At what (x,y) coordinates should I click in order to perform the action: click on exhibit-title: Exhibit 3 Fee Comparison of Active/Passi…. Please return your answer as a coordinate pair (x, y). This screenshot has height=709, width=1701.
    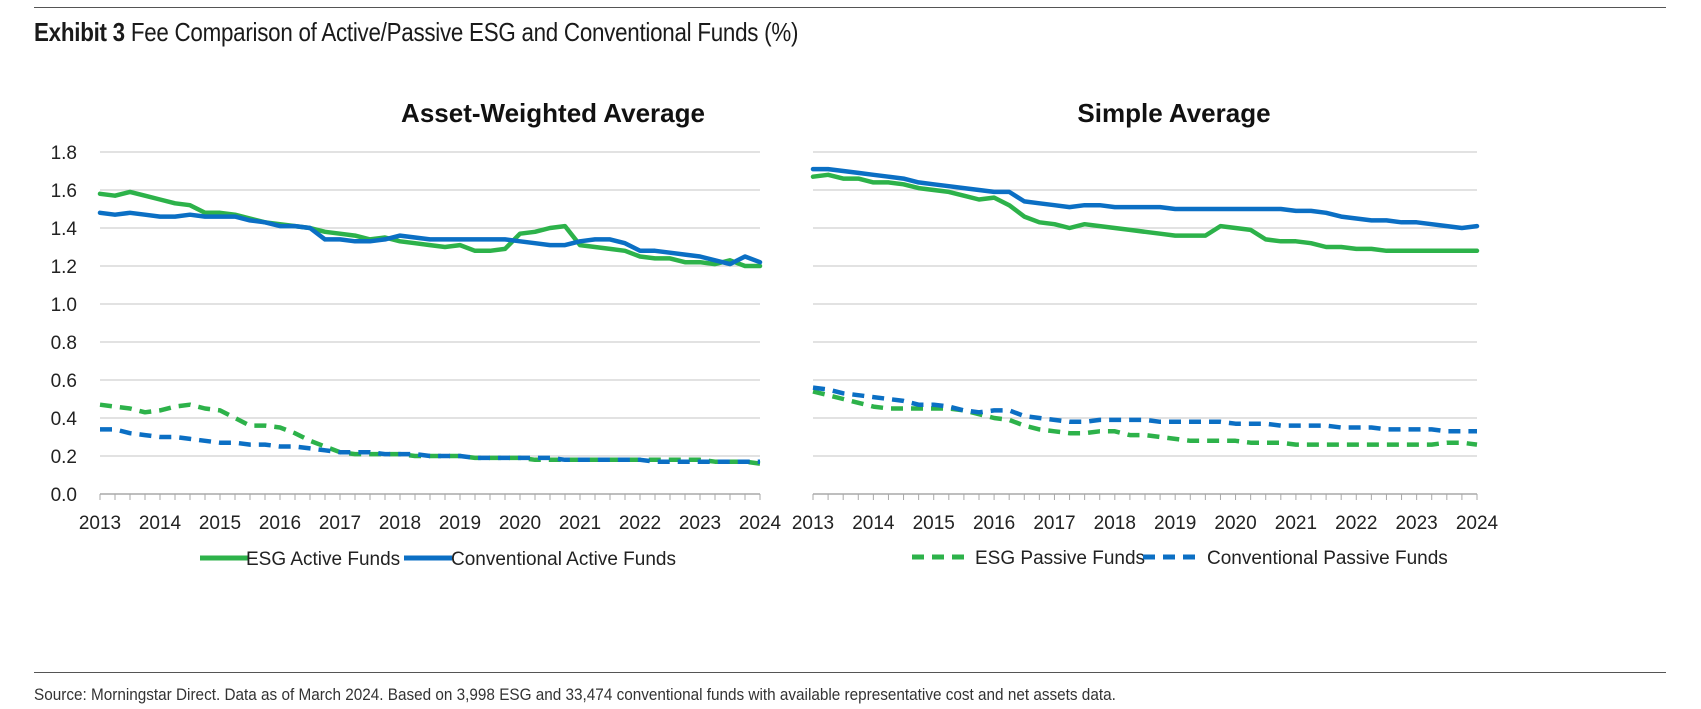
    Looking at the image, I should click on (416, 32).